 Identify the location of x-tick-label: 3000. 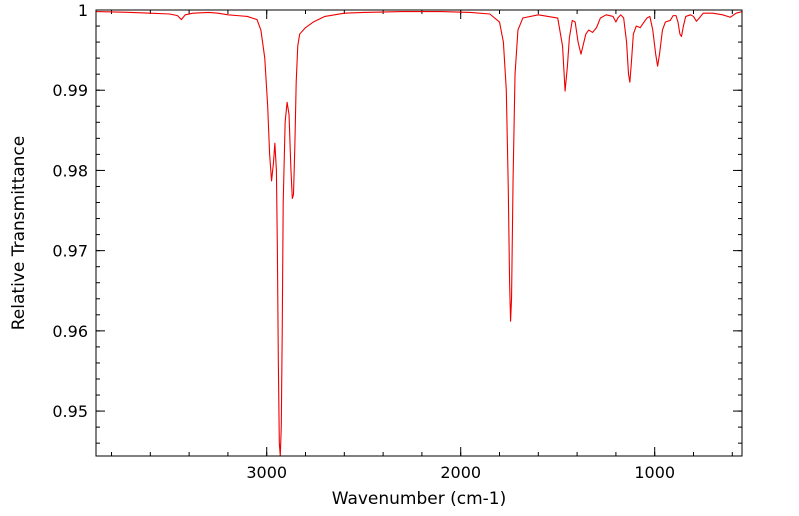
(266, 472).